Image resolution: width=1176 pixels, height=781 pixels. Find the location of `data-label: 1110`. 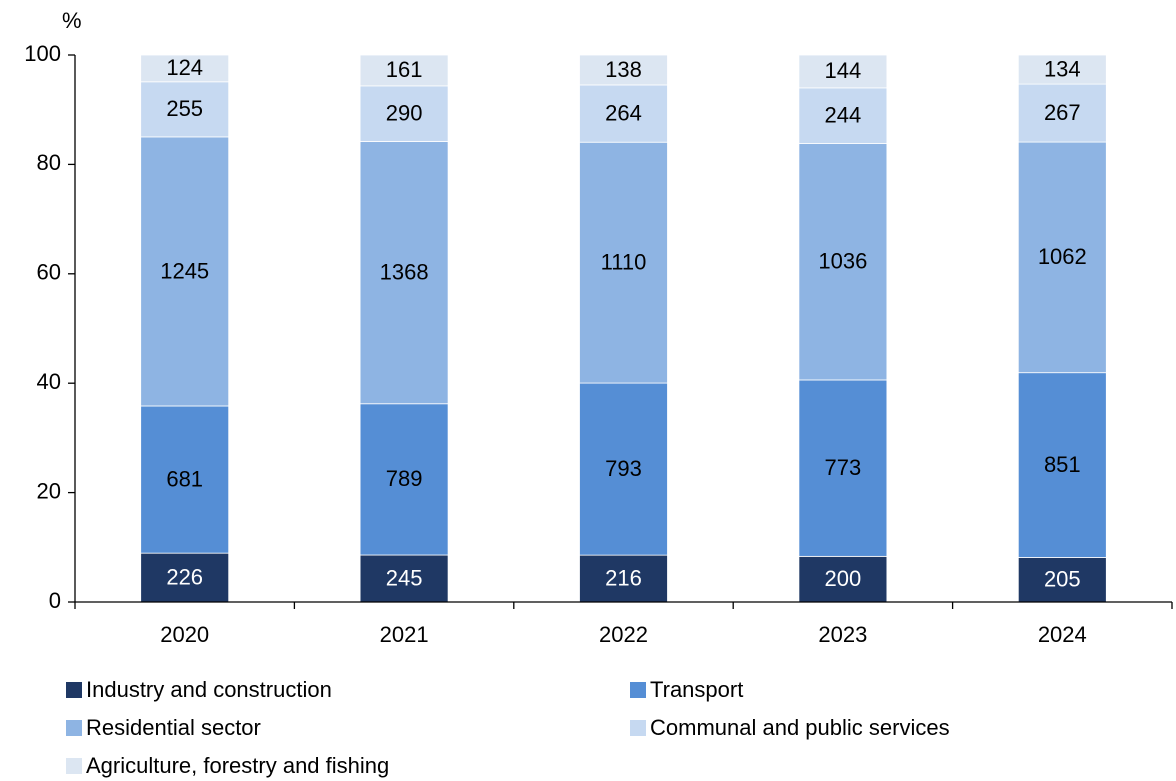

data-label: 1110 is located at coordinates (624, 261).